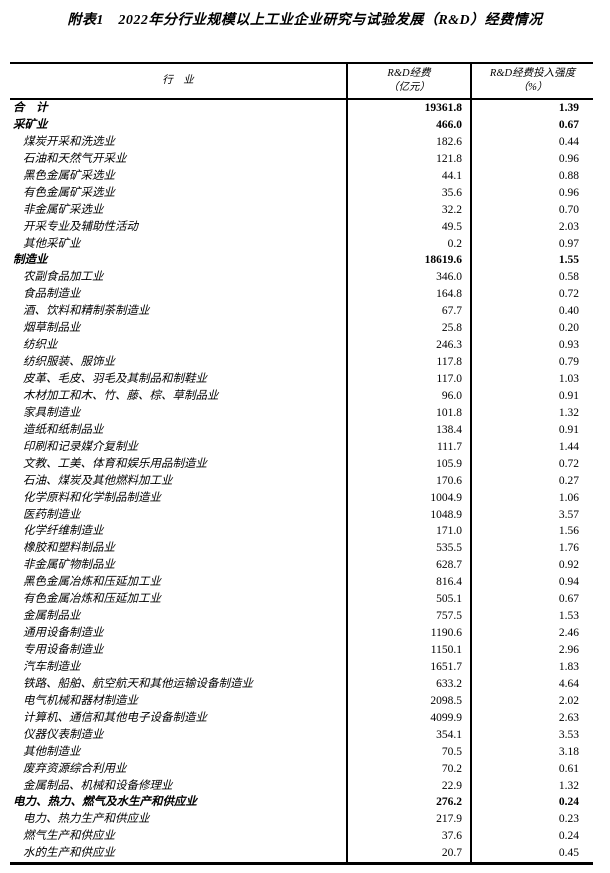  Describe the element at coordinates (531, 295) in the screenshot. I see `intensity-value-cell: 0.72` at that location.